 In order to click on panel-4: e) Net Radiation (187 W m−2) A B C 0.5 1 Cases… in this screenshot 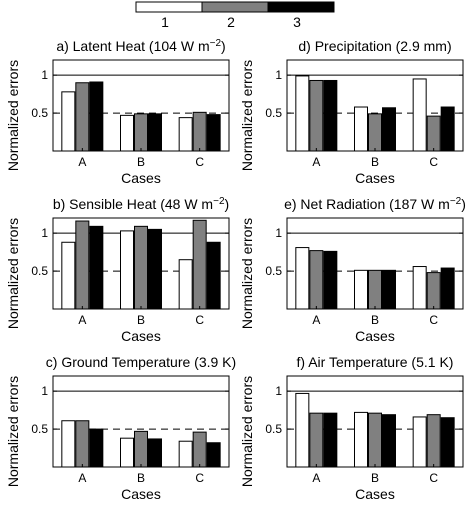, I will do `click(352, 270)`.